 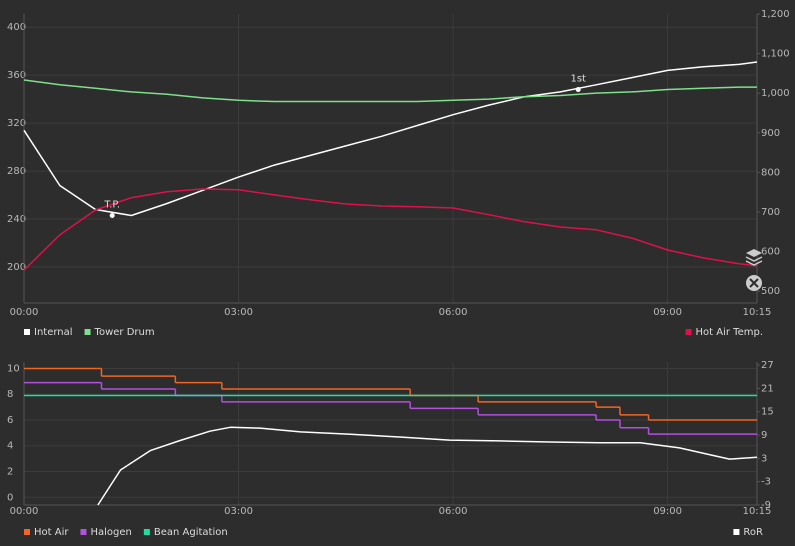 What do you see at coordinates (753, 532) in the screenshot?
I see `legend-label: RoR` at bounding box center [753, 532].